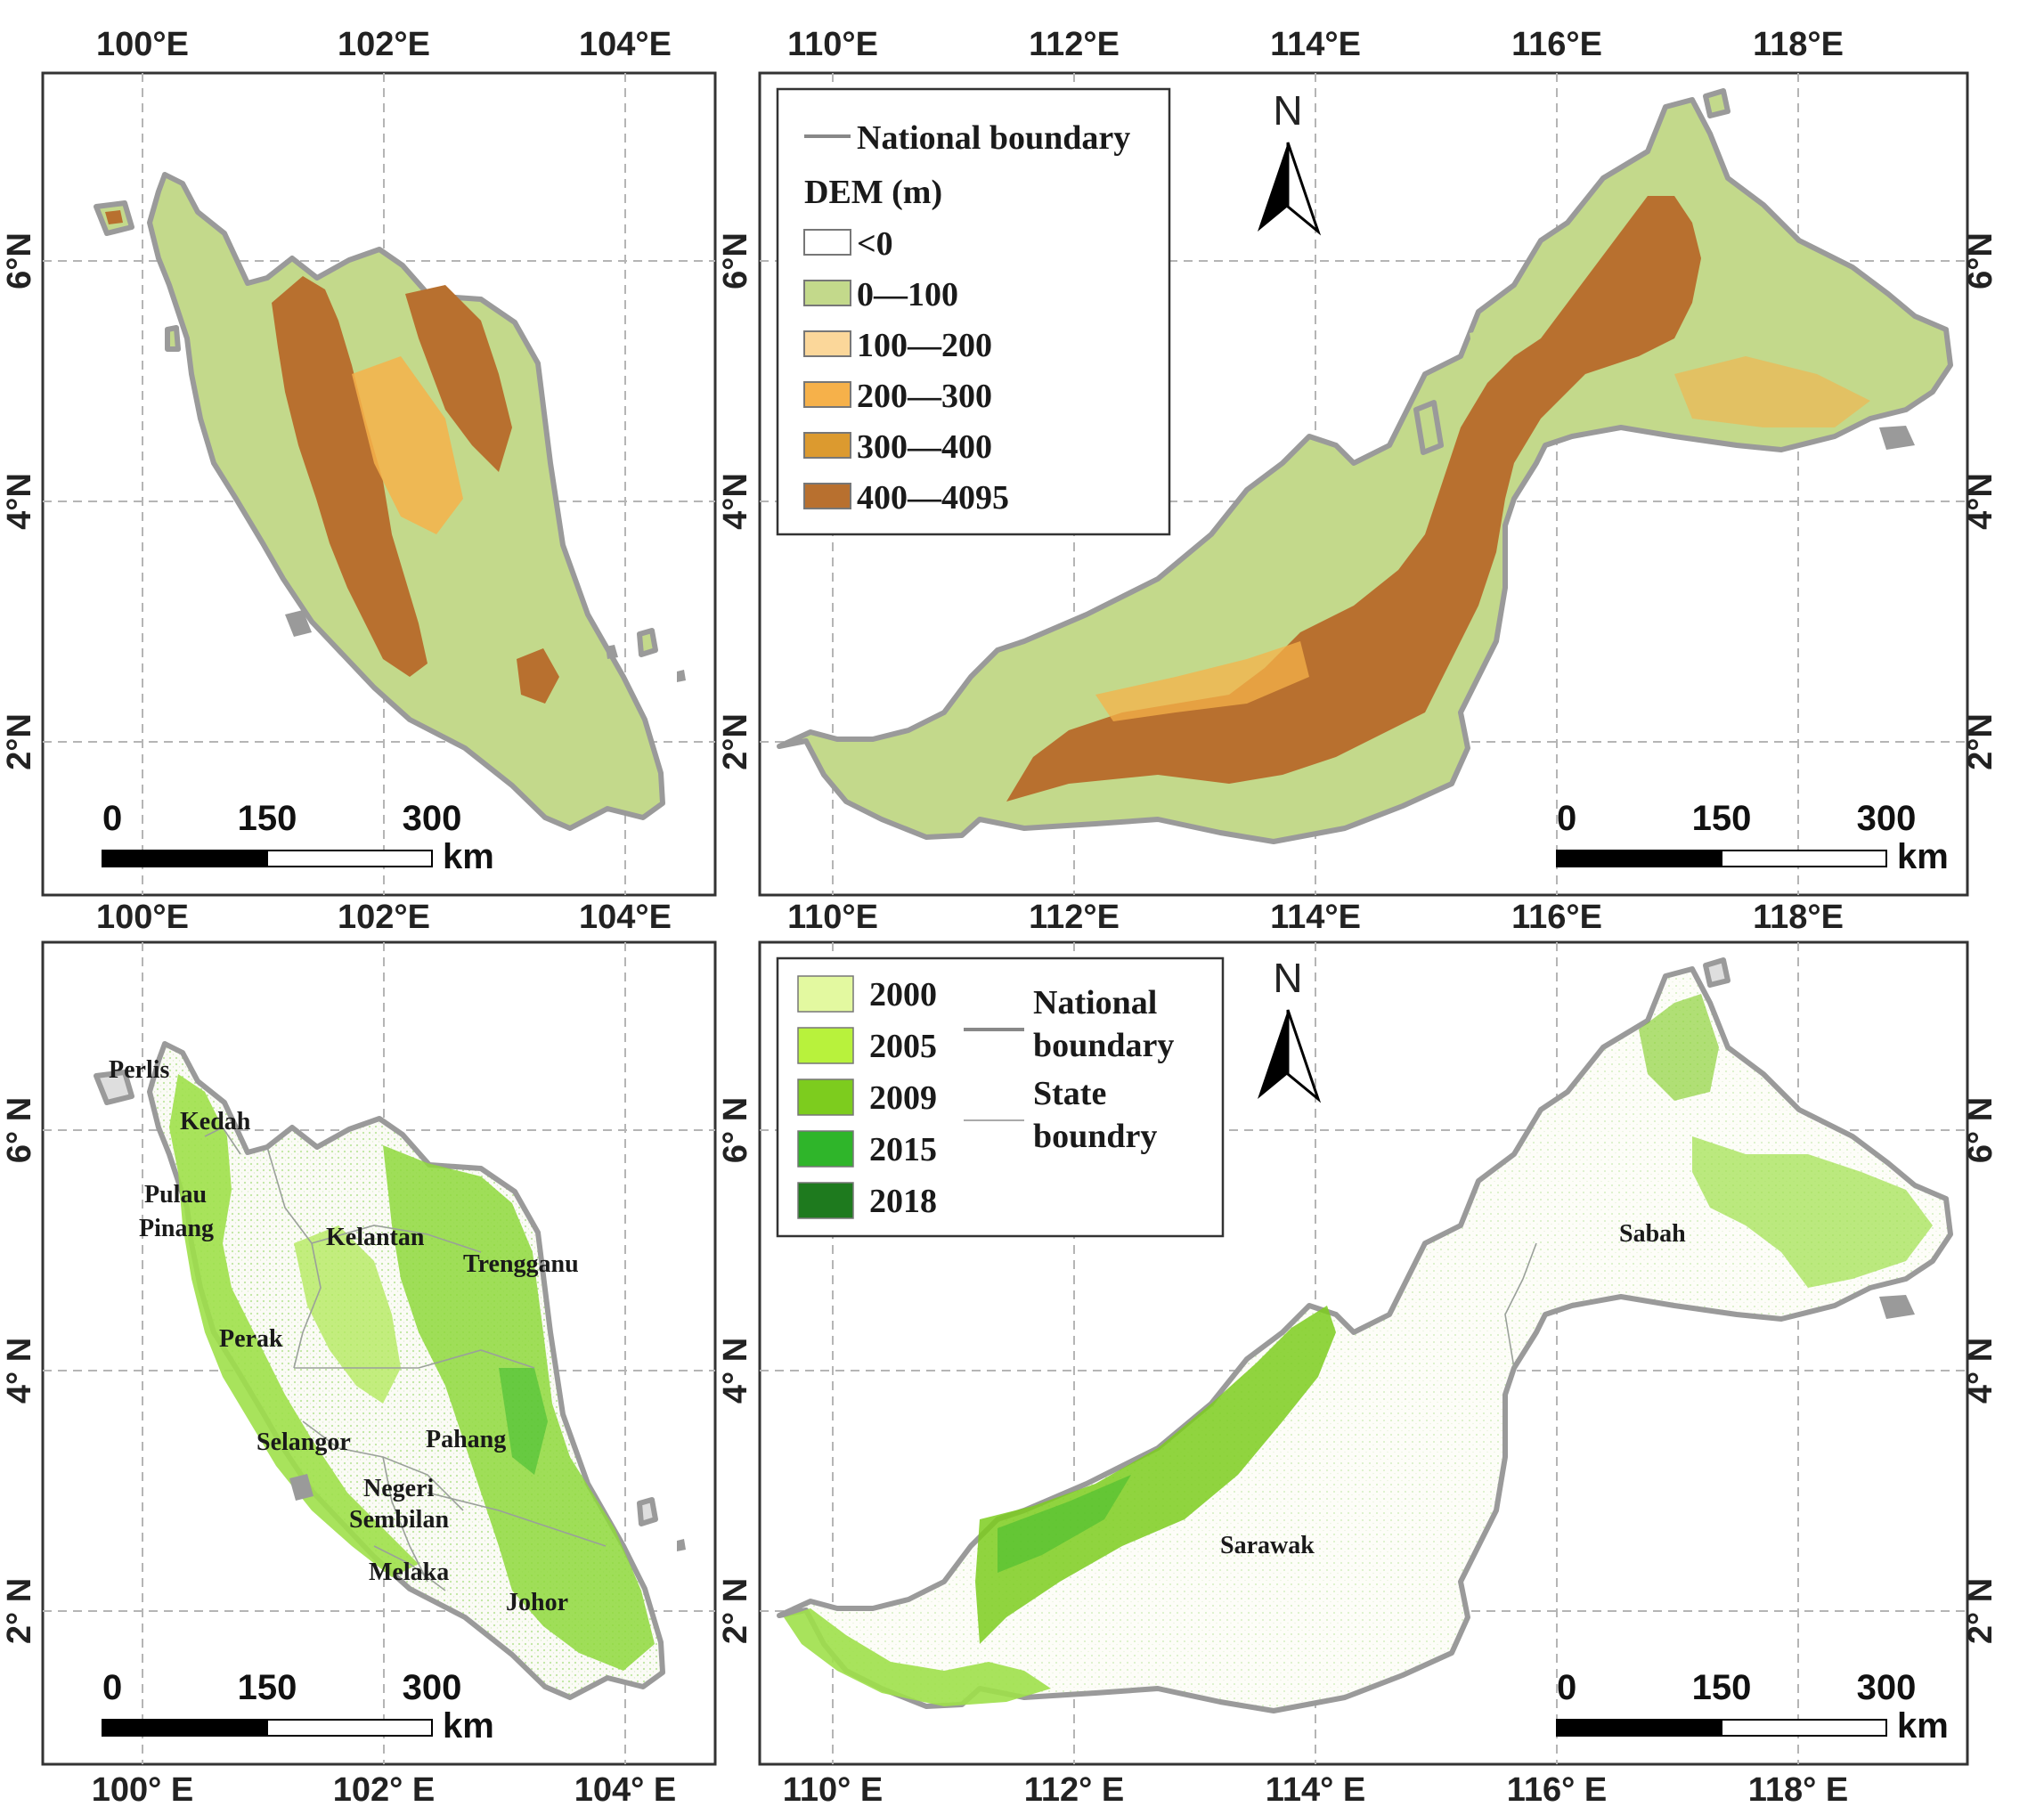  What do you see at coordinates (908, 294) in the screenshot?
I see `dem-legend-label: 0—100` at bounding box center [908, 294].